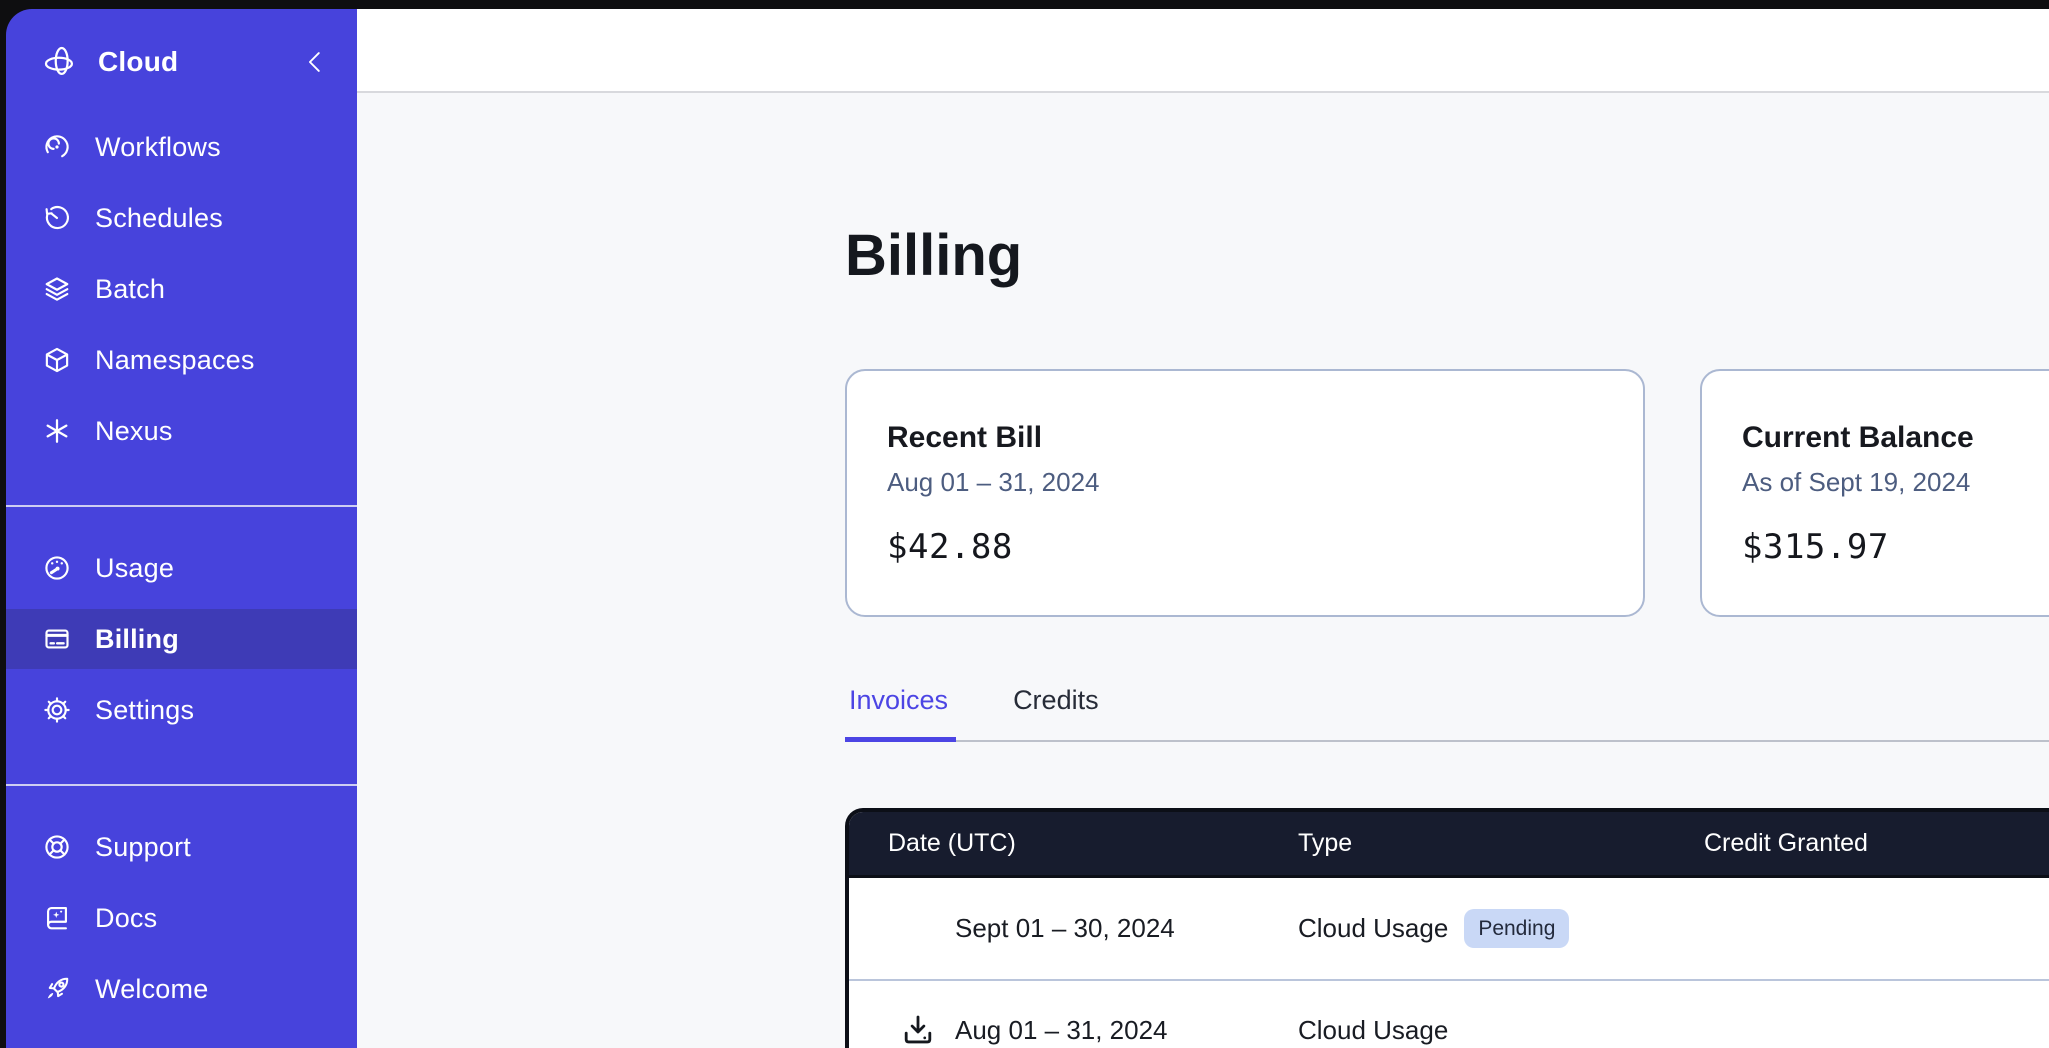  What do you see at coordinates (145, 709) in the screenshot?
I see `sidebar-item-label: Settings` at bounding box center [145, 709].